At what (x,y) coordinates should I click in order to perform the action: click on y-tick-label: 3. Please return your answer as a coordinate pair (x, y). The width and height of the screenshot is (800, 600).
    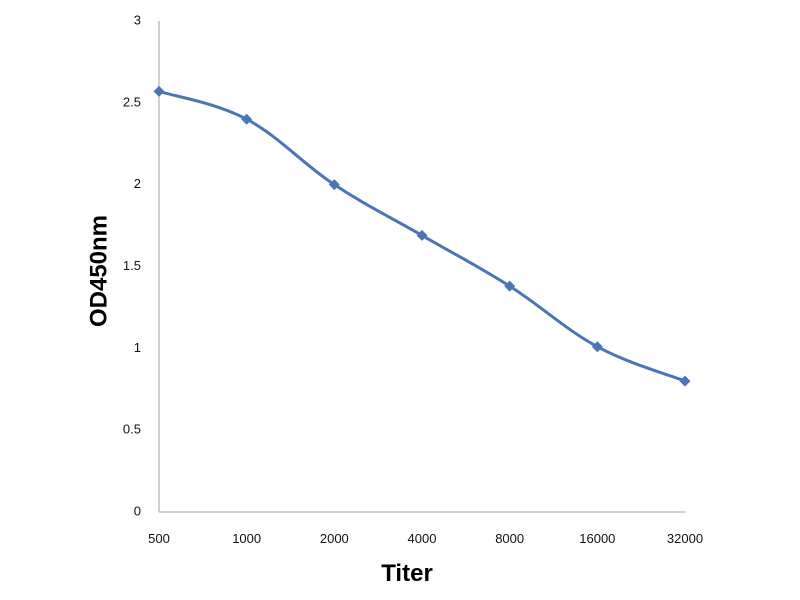
    Looking at the image, I should click on (137, 19).